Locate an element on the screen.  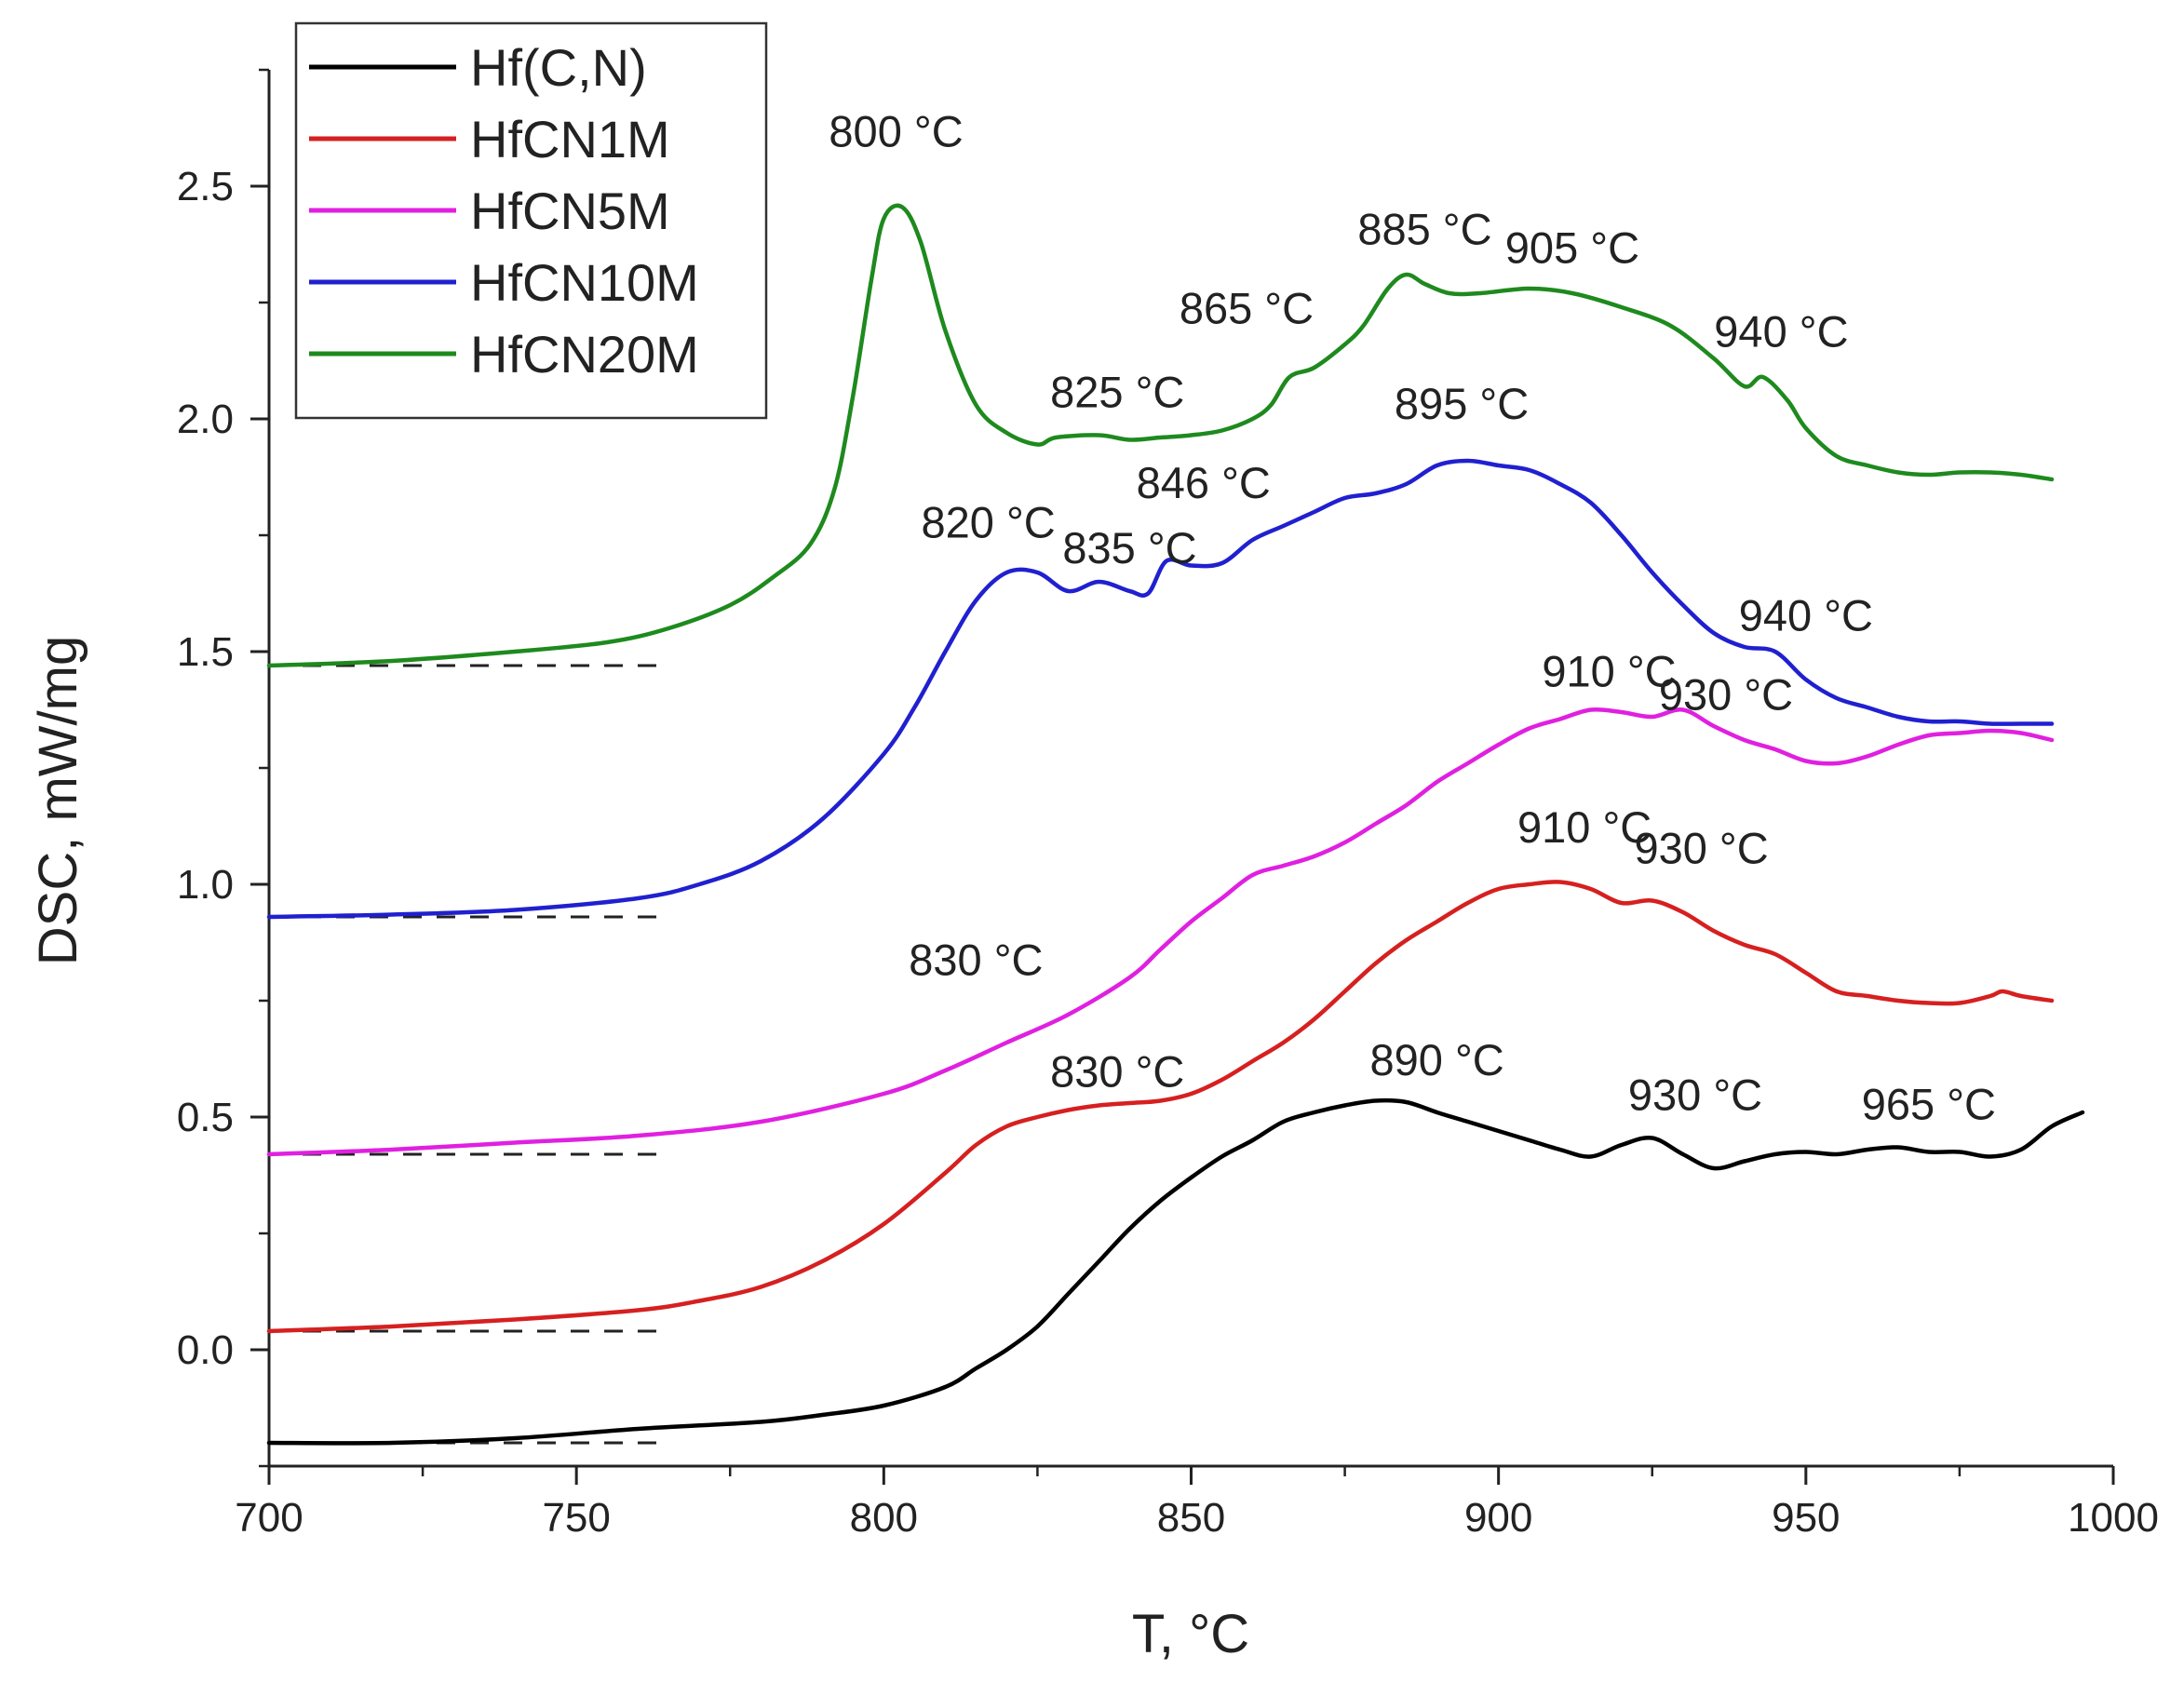
legend-label-hf-c-n: Hf(C,N) is located at coordinates (558, 67).